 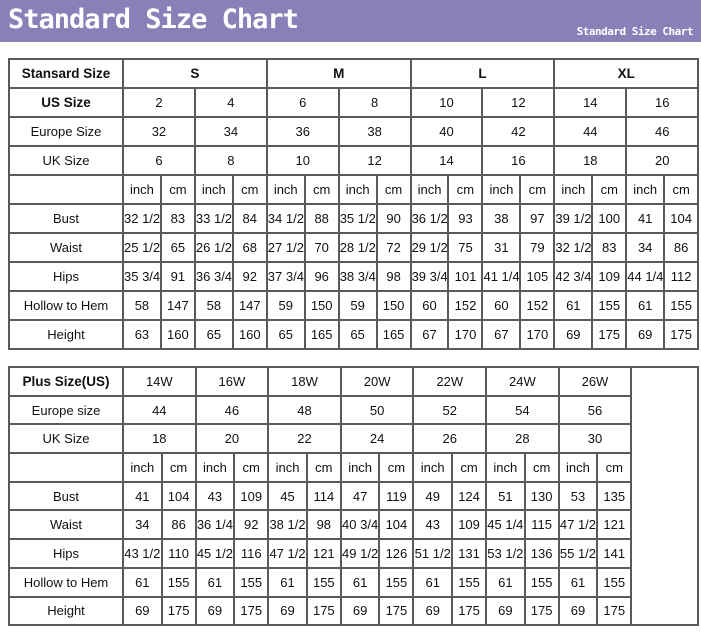 I want to click on measurement-cell: 124, so click(x=469, y=496).